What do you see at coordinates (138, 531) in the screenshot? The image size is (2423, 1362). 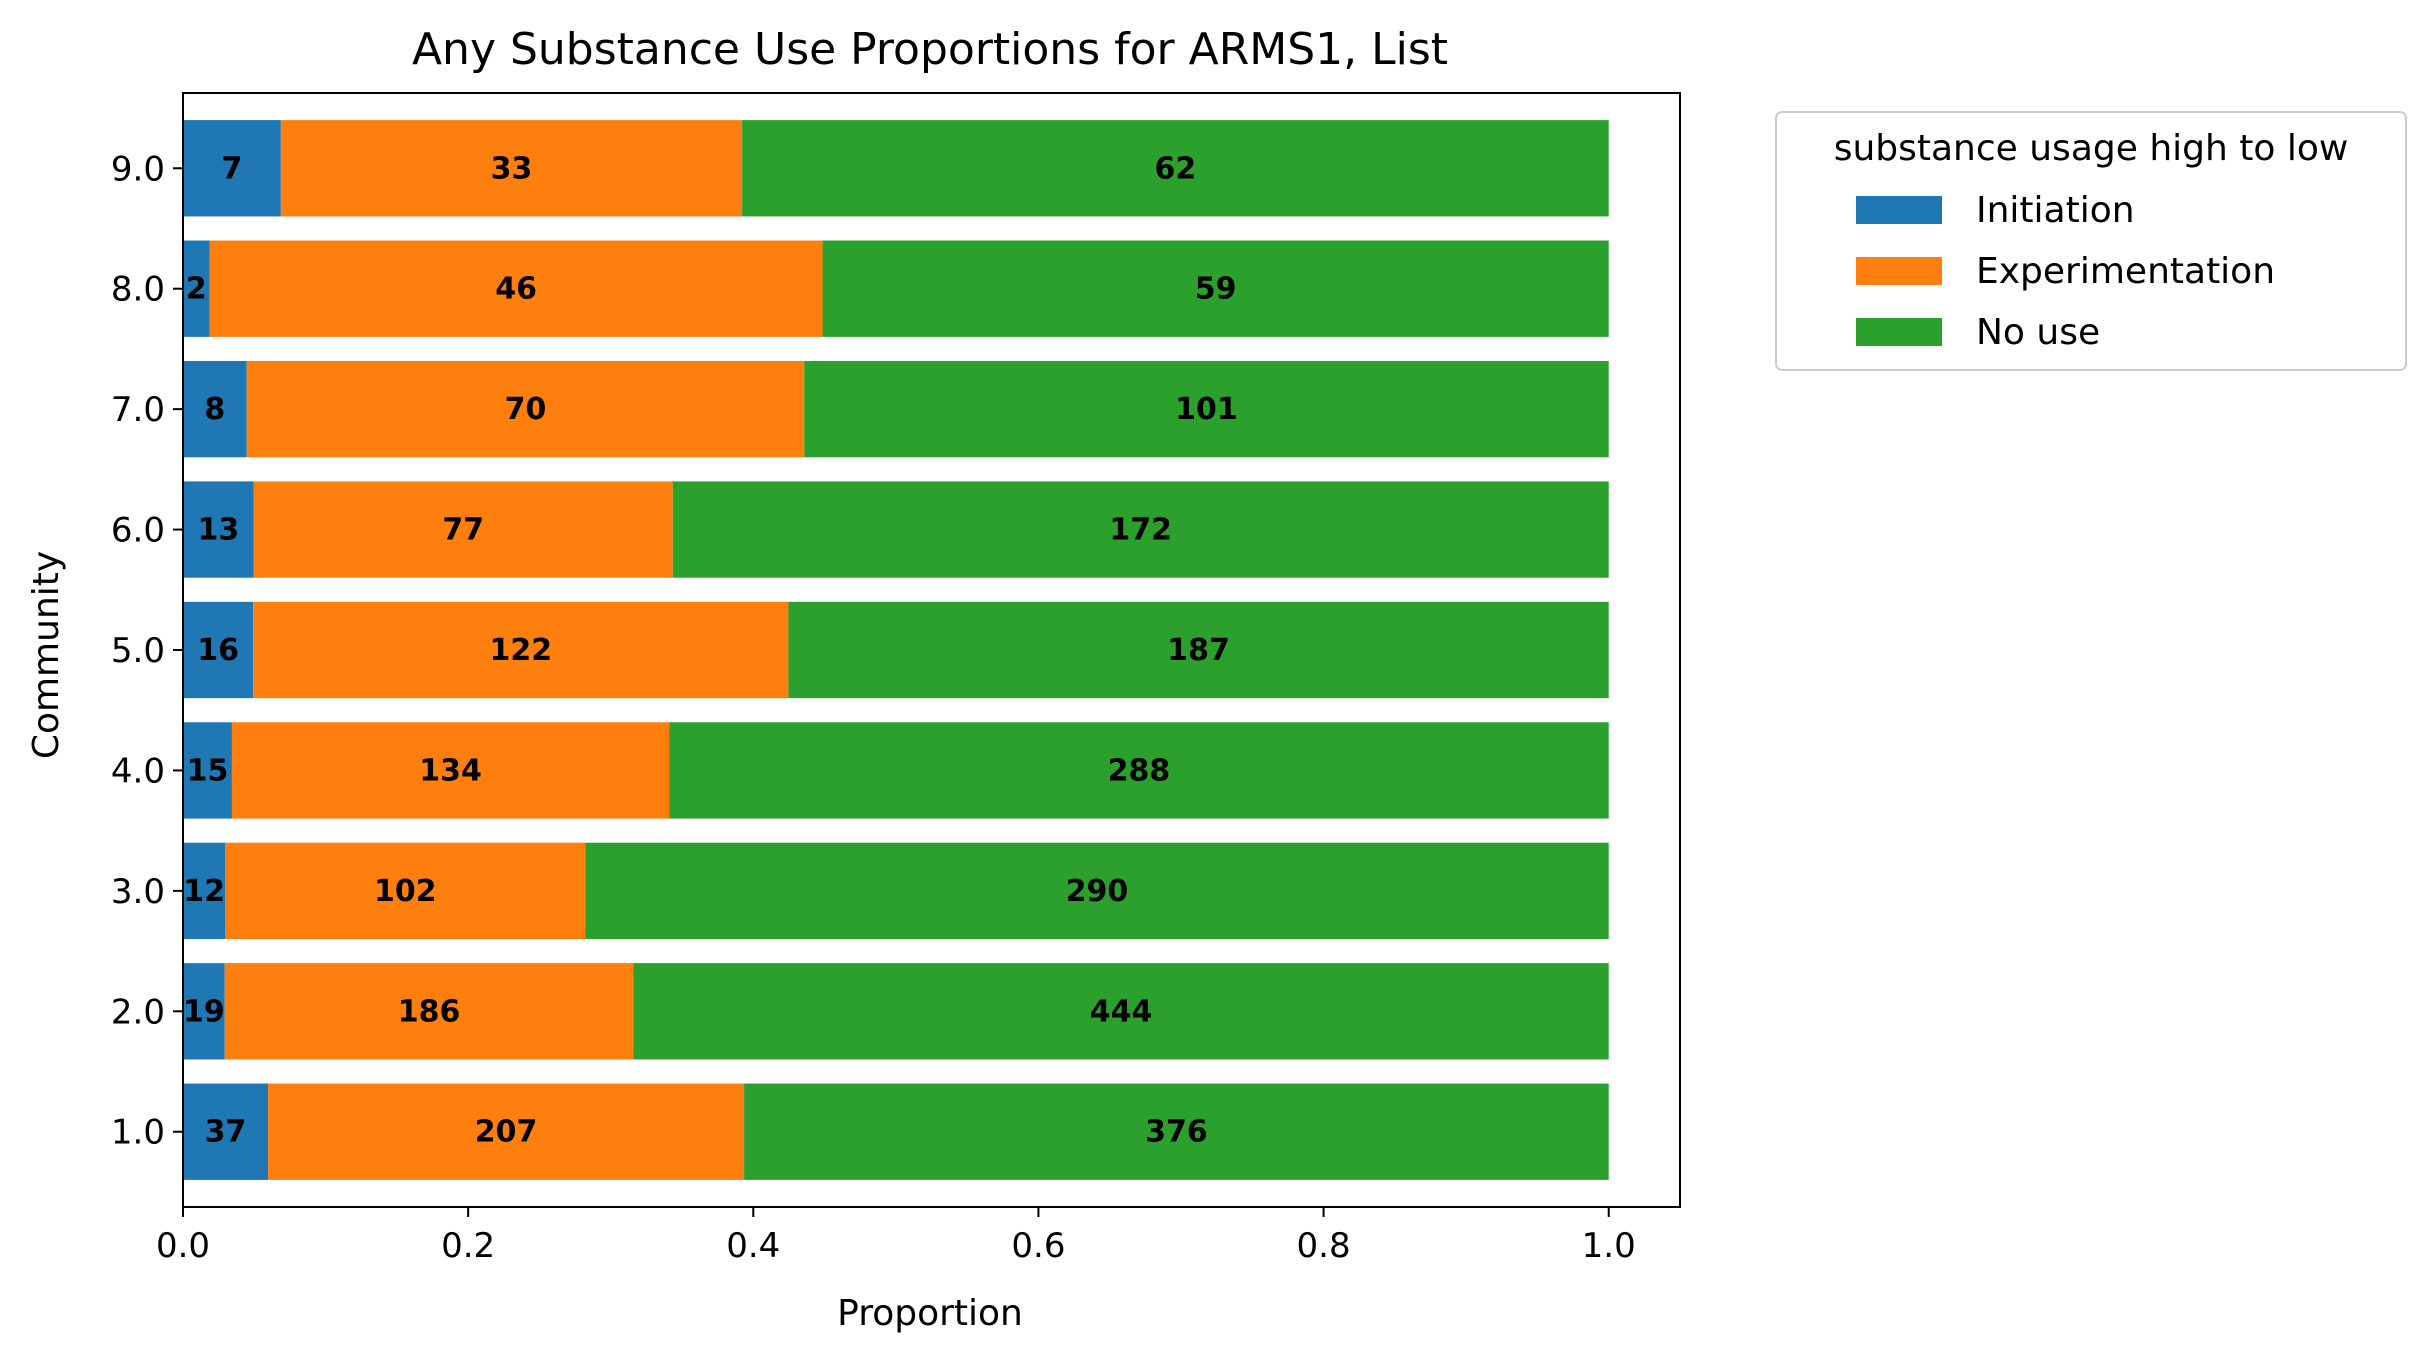 I see `y-tick-label: 6.0` at bounding box center [138, 531].